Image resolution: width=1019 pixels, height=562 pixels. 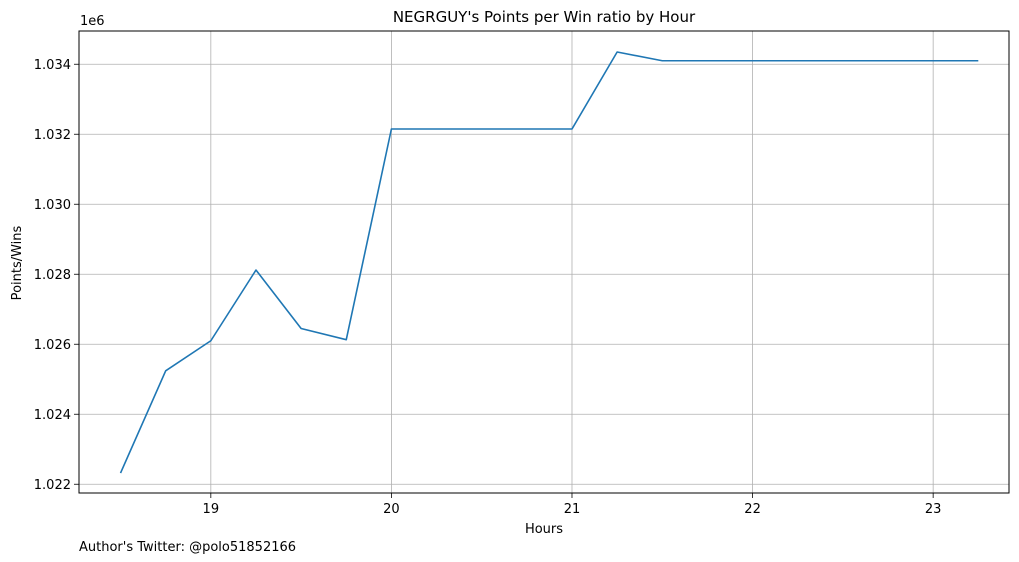 What do you see at coordinates (933, 509) in the screenshot?
I see `x-tick-label: 23` at bounding box center [933, 509].